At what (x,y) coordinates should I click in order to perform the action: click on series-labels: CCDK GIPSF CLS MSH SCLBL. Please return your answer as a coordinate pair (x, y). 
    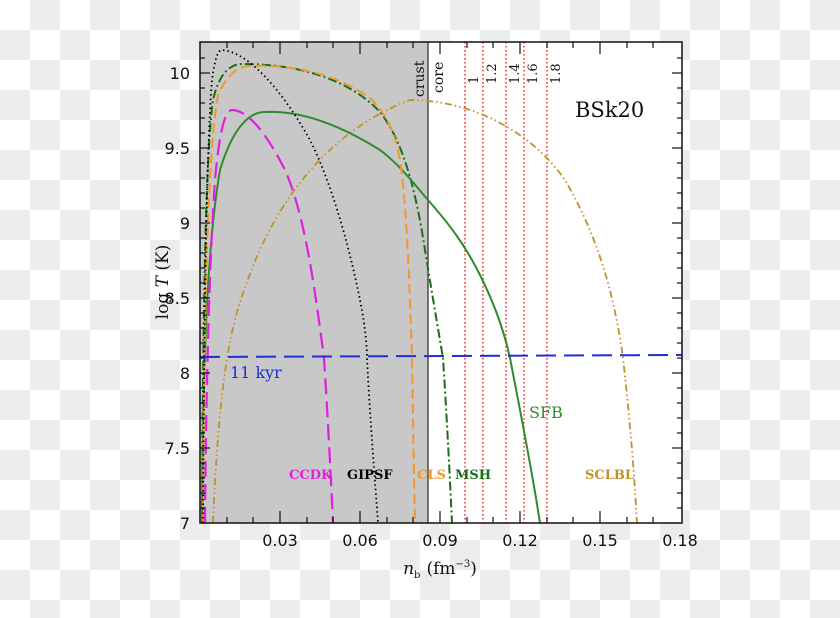
    Looking at the image, I should click on (461, 475).